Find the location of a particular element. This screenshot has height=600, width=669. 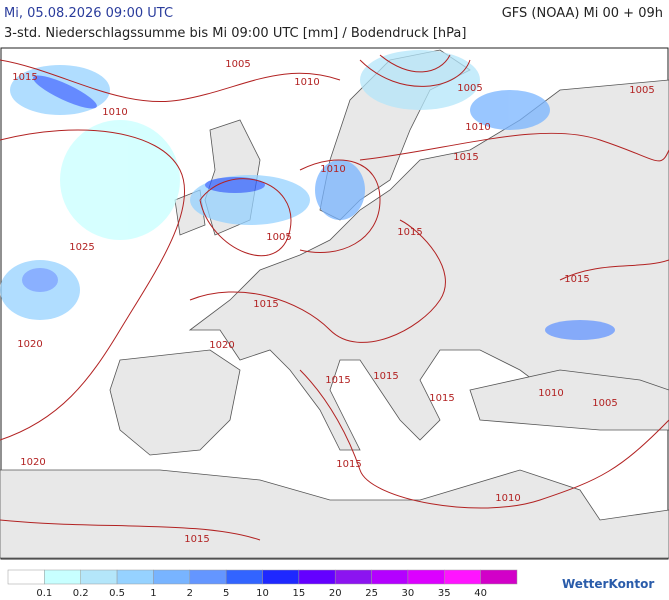

legend-label: 1 is located at coordinates (153, 593).